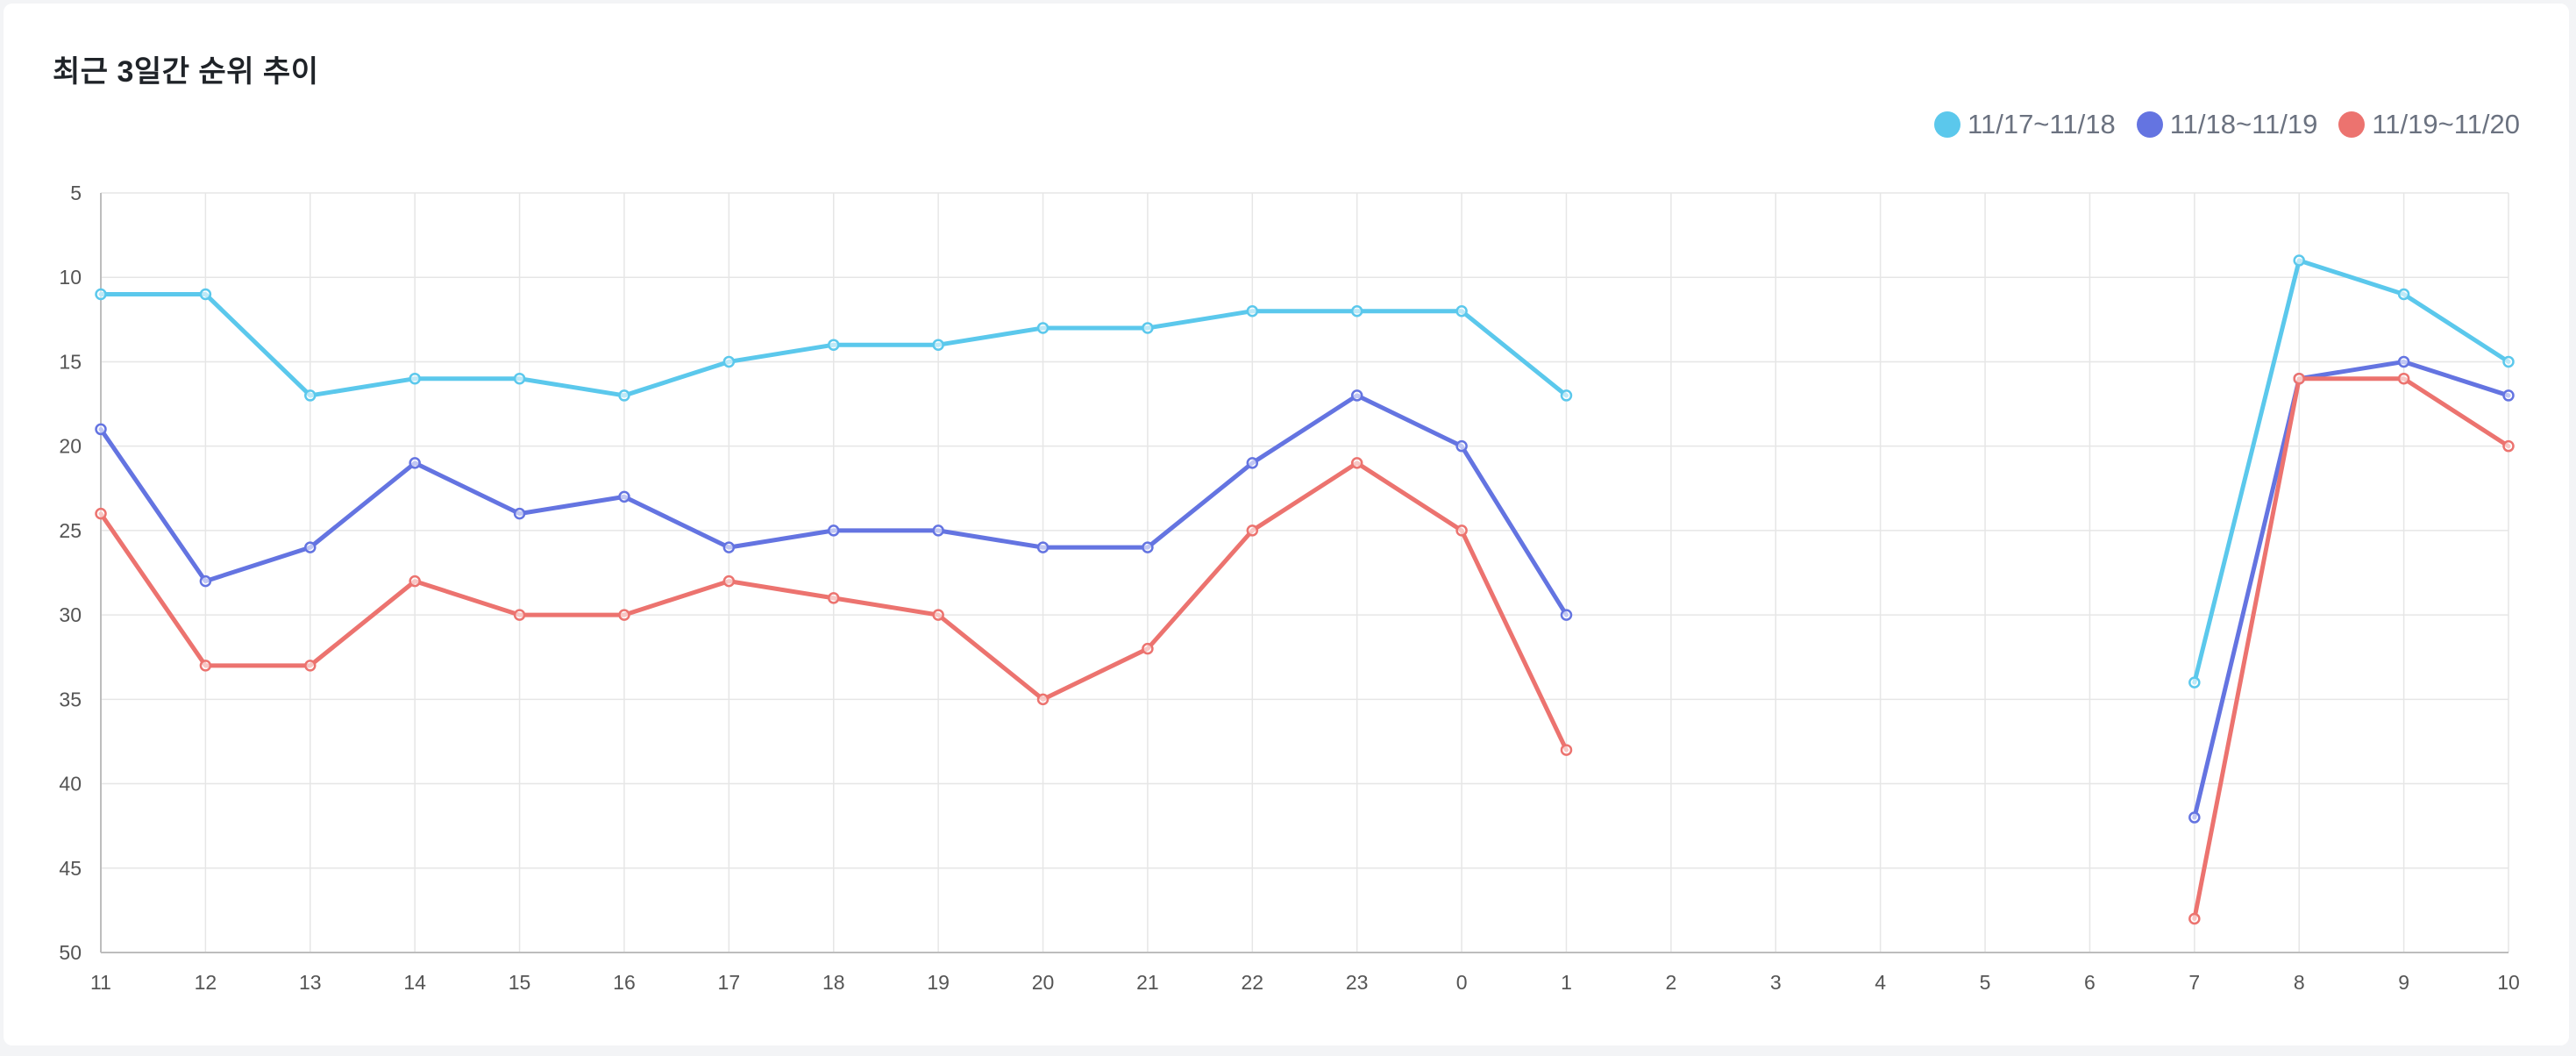 The width and height of the screenshot is (2576, 1056). Describe the element at coordinates (100, 982) in the screenshot. I see `x-tick-label: 11` at that location.